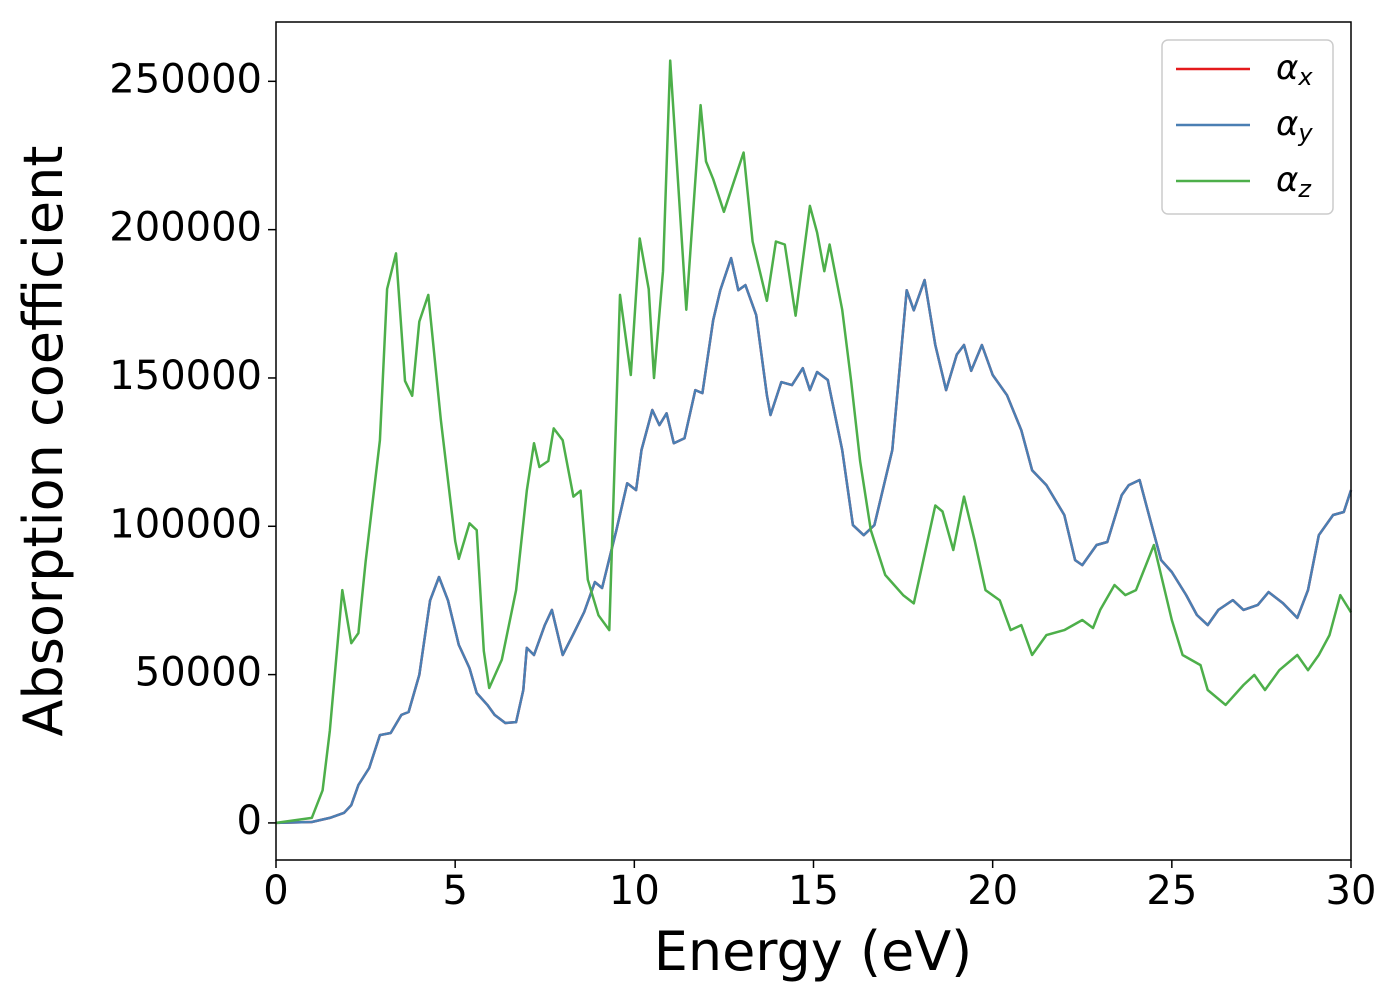 The image size is (1400, 1000). Describe the element at coordinates (634, 891) in the screenshot. I see `x-tick-label: 10` at that location.